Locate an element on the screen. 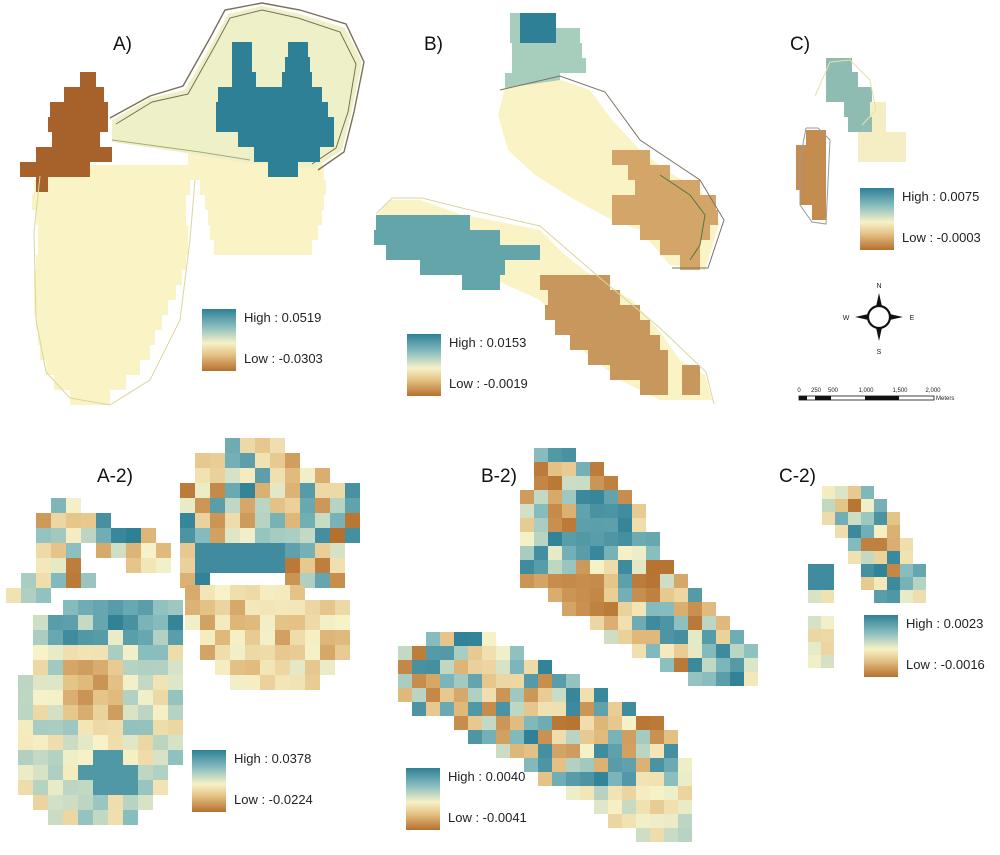 The width and height of the screenshot is (1000, 855). panel-label-c2: C-2) is located at coordinates (797, 476).